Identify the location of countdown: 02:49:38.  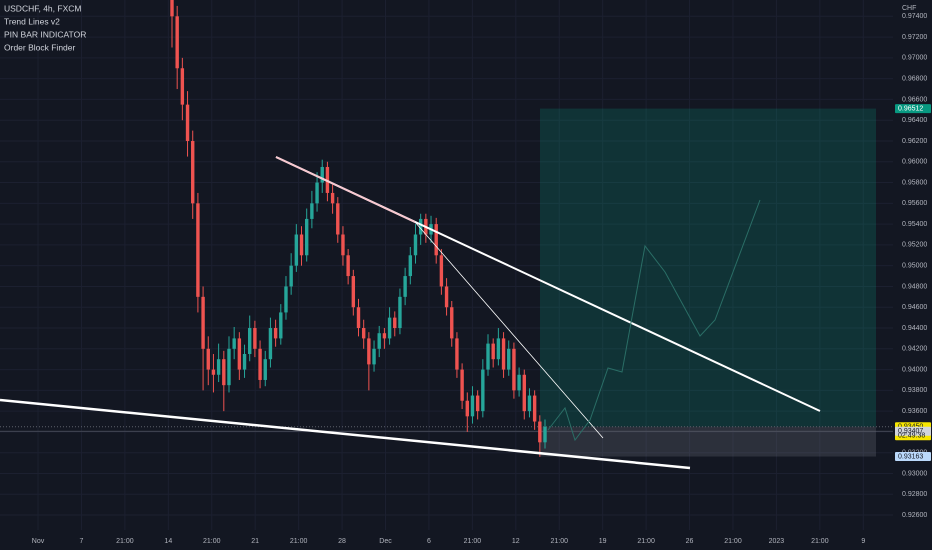
(911, 436).